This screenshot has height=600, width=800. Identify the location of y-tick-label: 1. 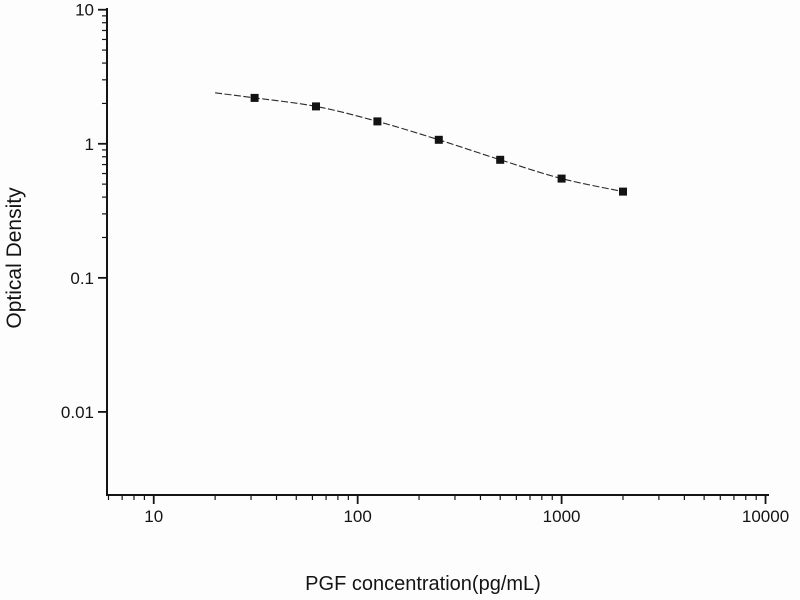
(89, 144).